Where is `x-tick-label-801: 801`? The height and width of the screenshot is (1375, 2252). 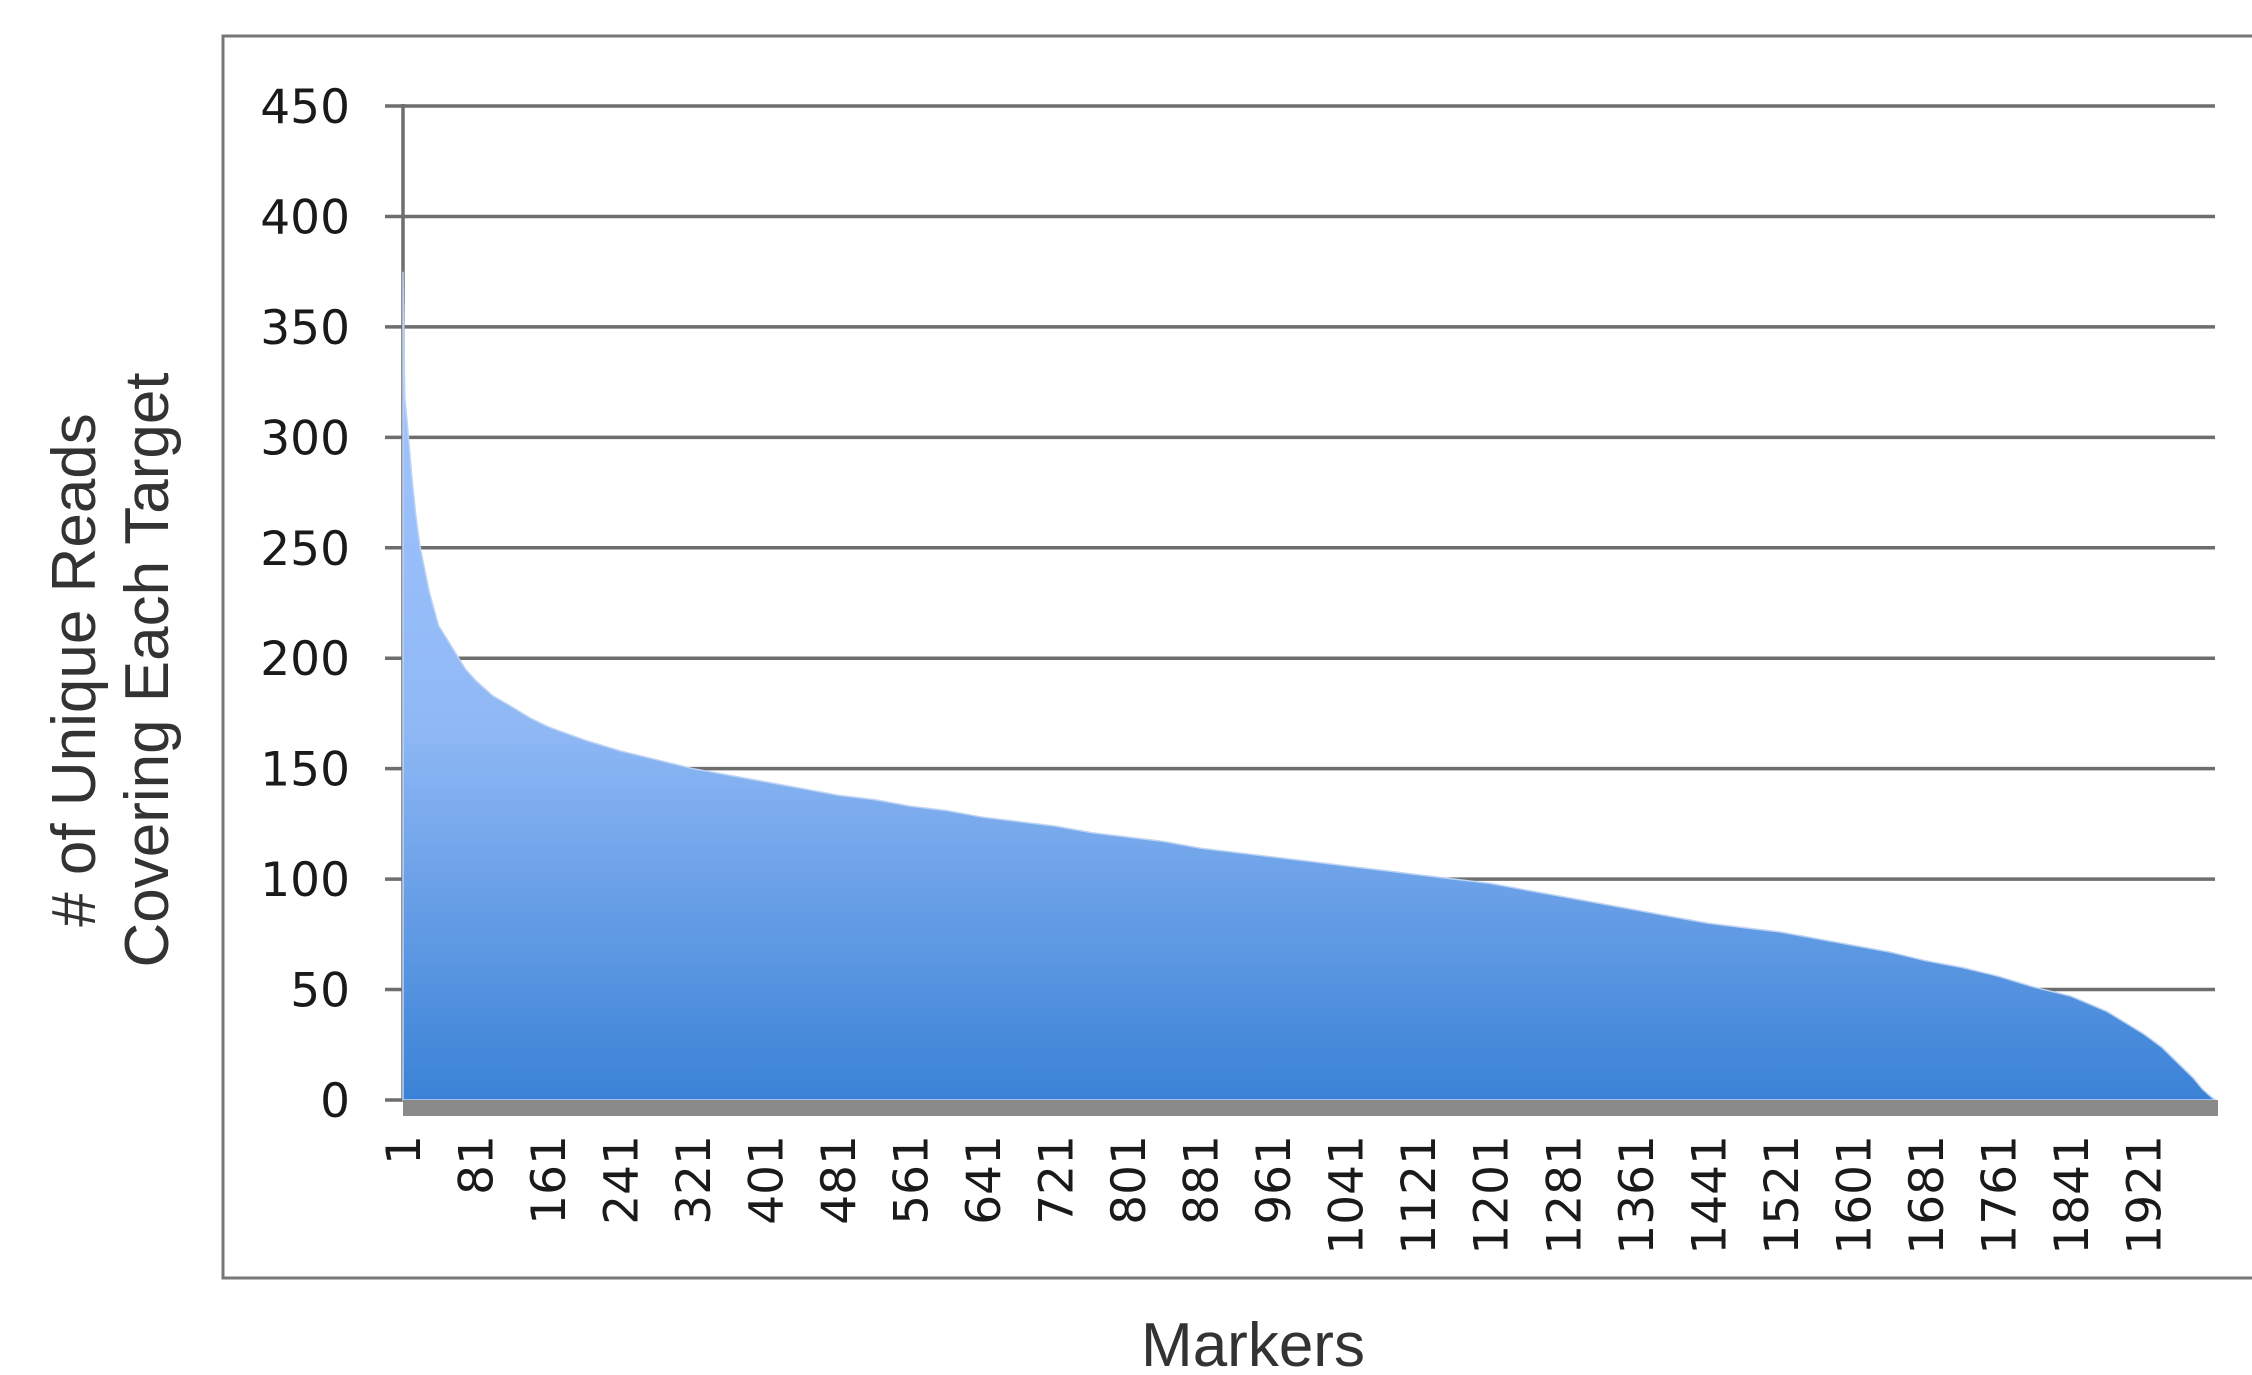 x-tick-label-801: 801 is located at coordinates (1129, 1180).